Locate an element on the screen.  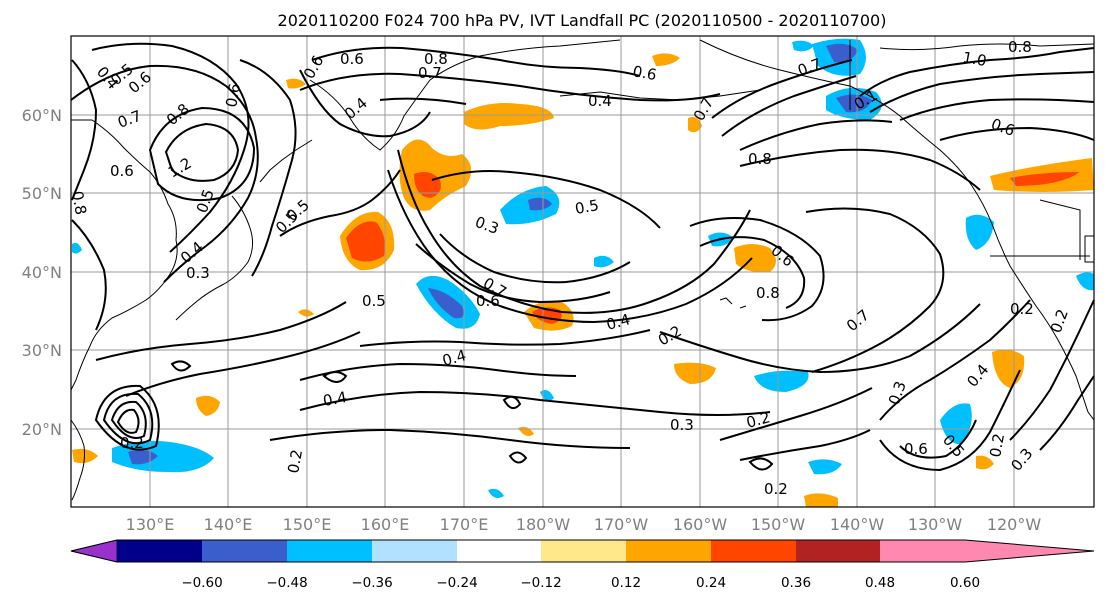
colorbar-tick-label: −0.12 is located at coordinates (540, 583).